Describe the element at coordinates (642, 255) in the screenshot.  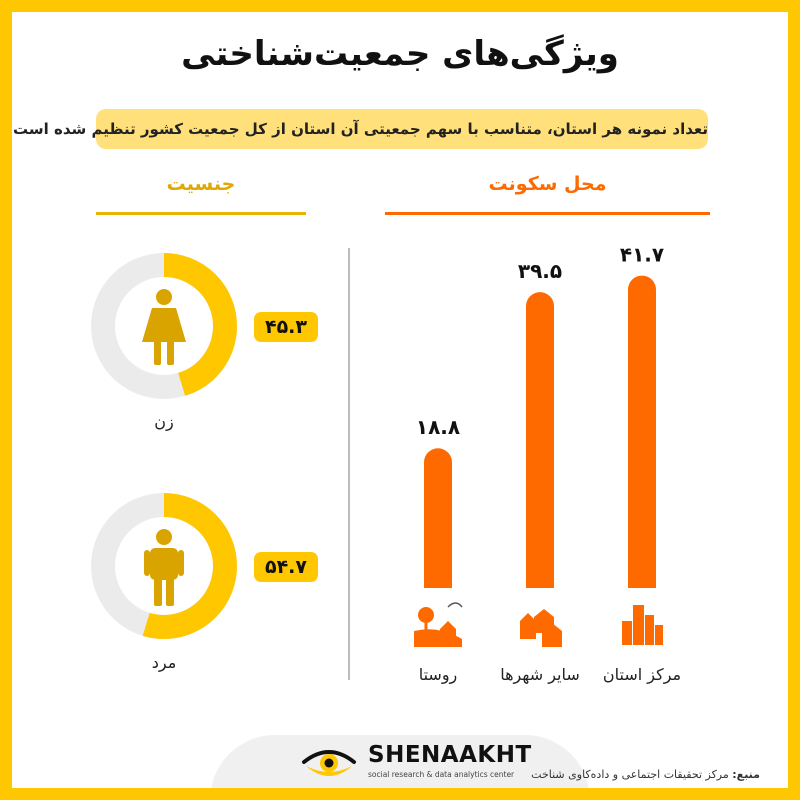
I see `bar-value-label: ۴۱.۷` at that location.